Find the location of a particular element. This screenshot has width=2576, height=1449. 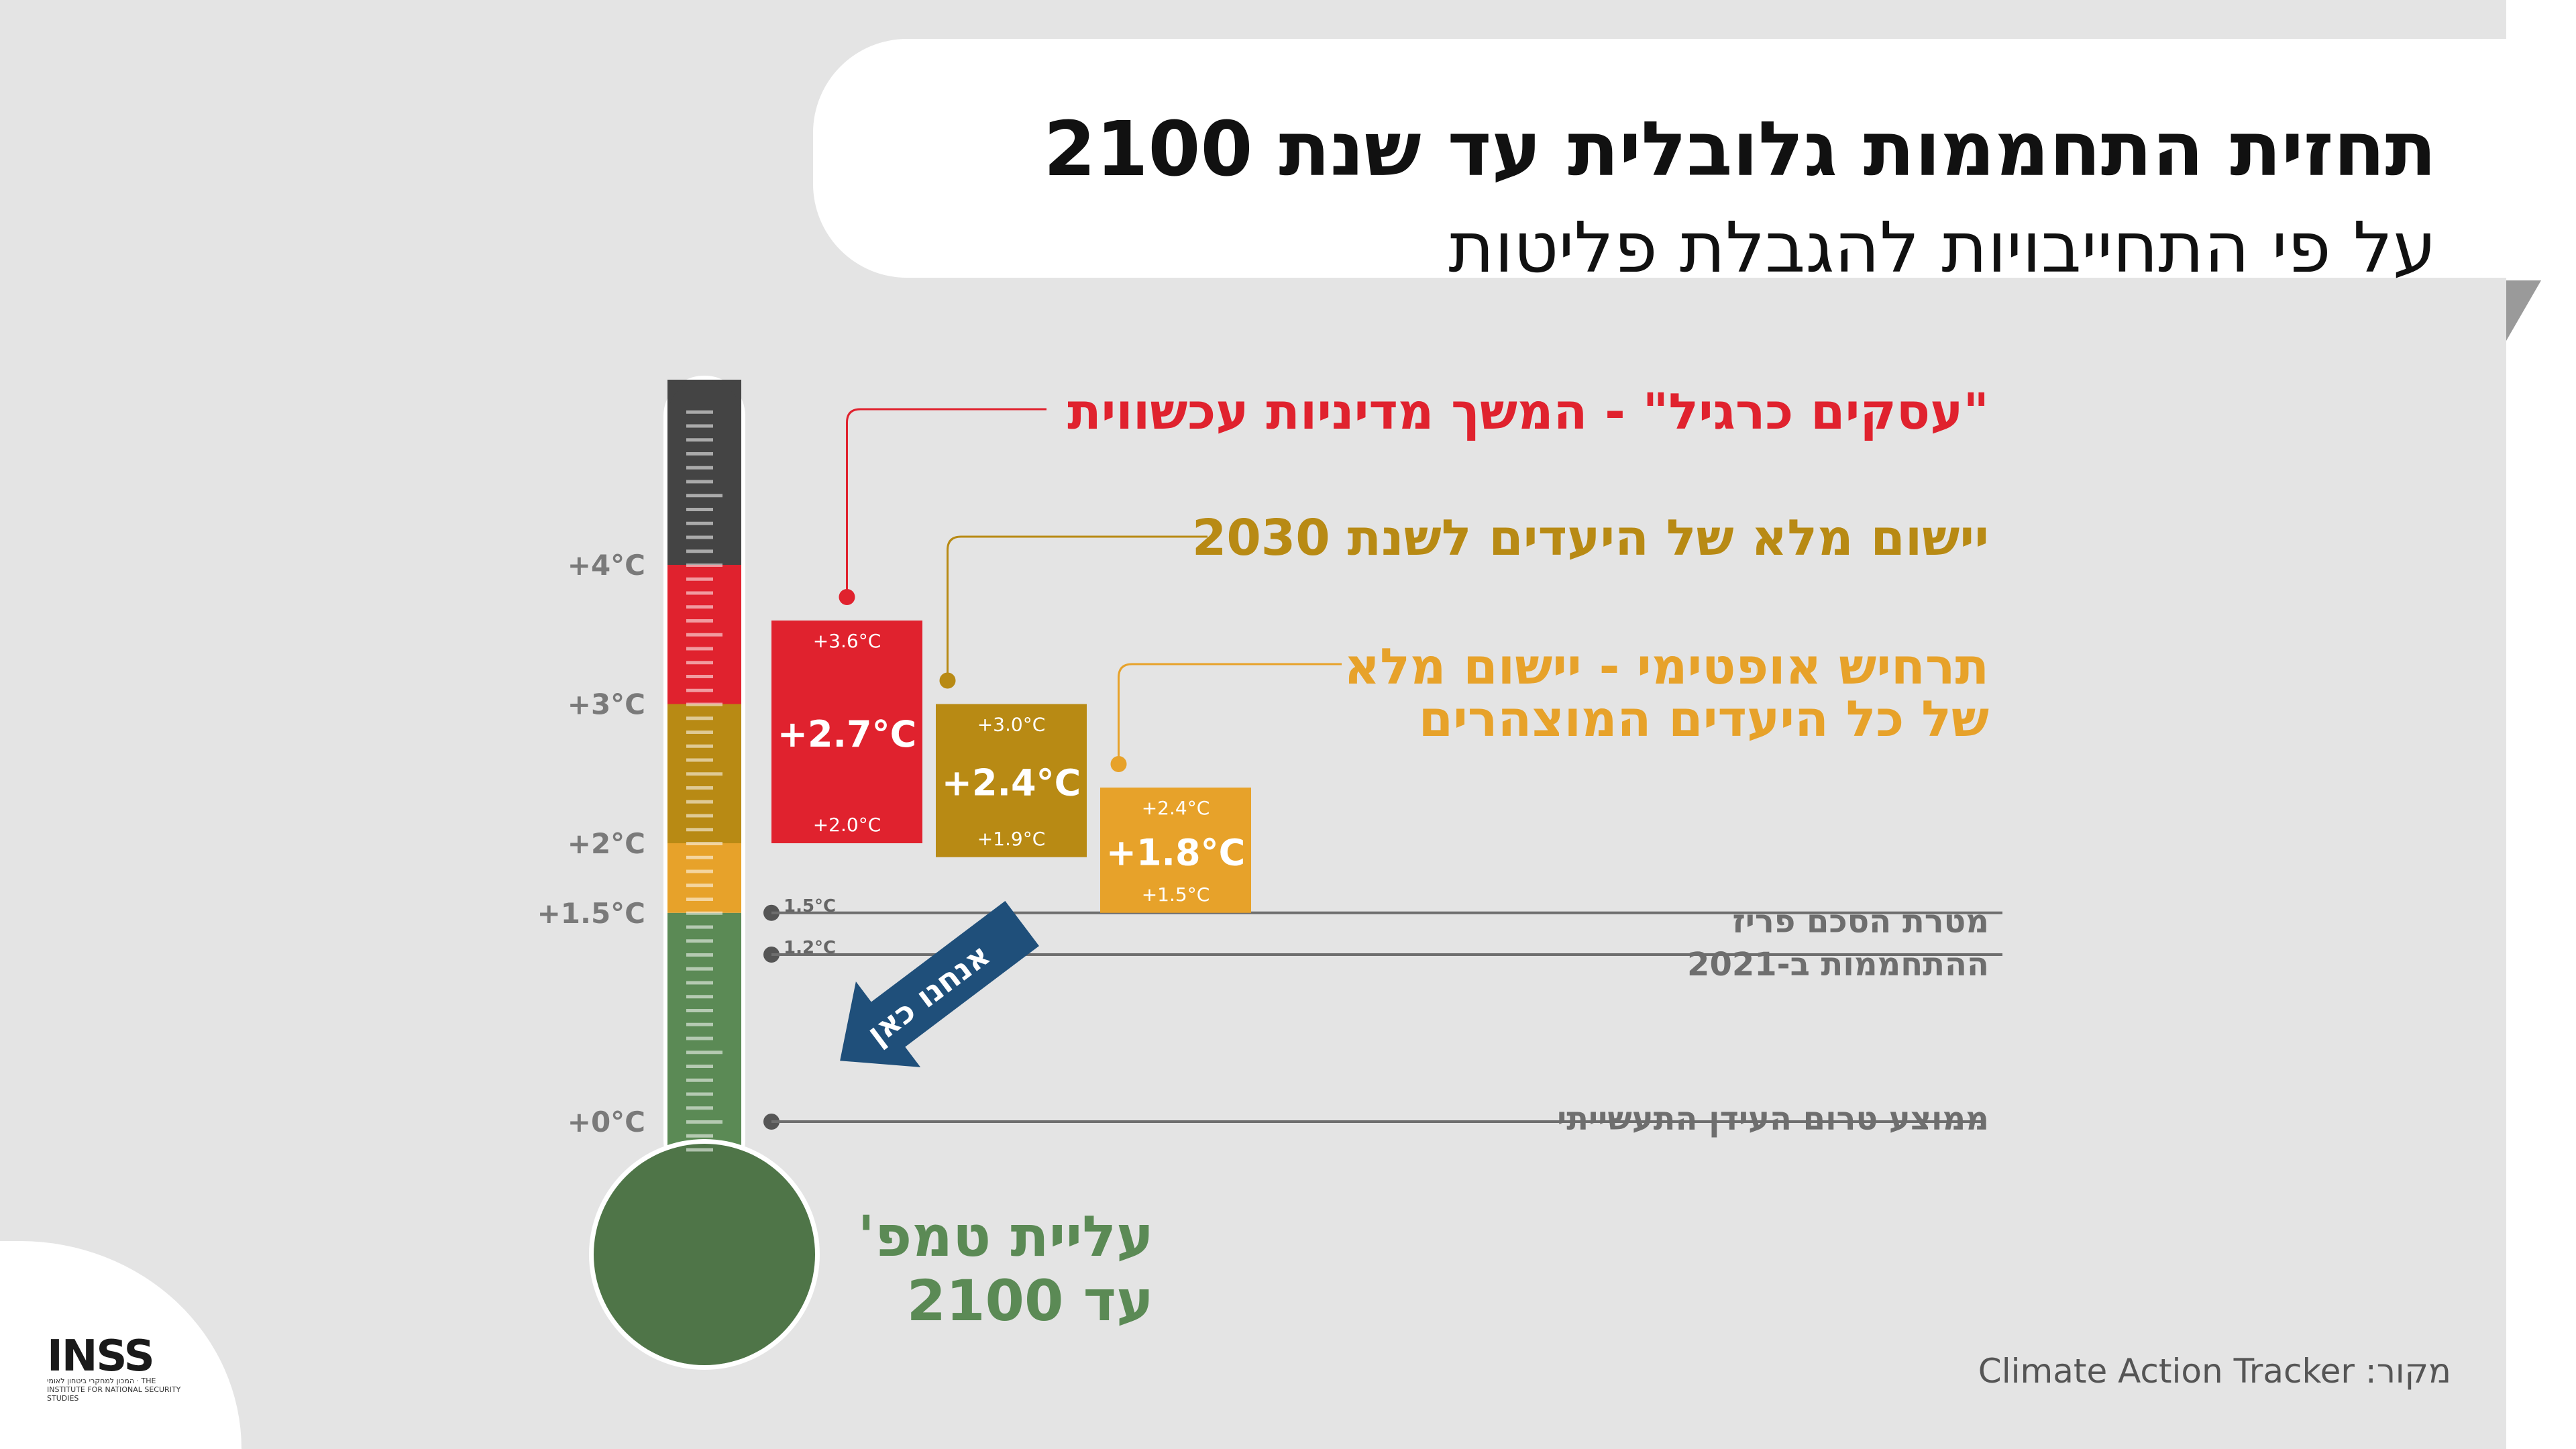

here-arrow-shape is located at coordinates (939, 984).